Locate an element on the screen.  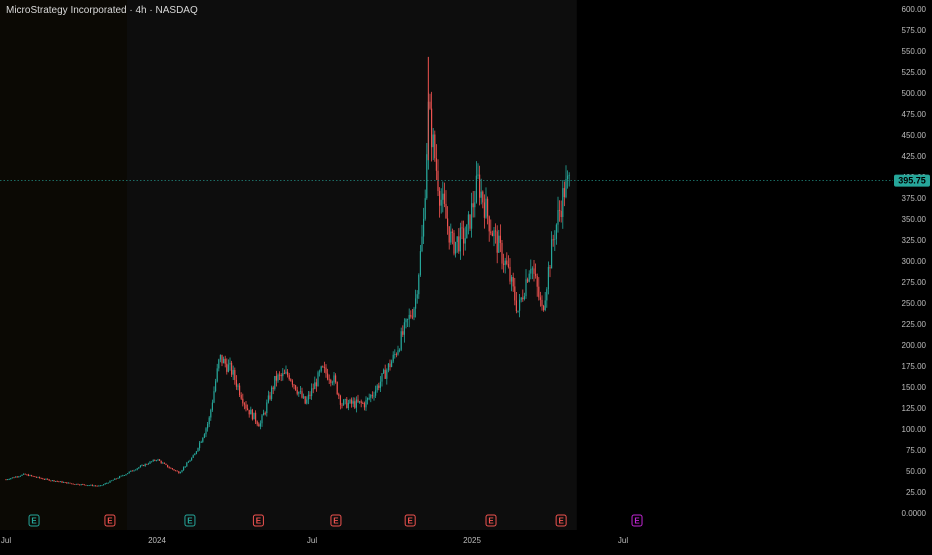
y-tick-label: 525.00 is located at coordinates (914, 72).